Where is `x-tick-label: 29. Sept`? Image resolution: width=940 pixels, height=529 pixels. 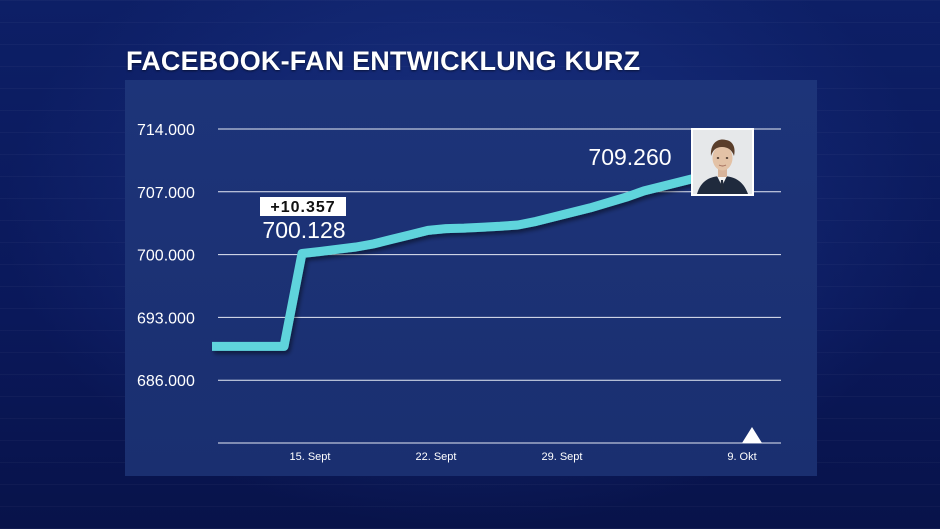
x-tick-label: 29. Sept is located at coordinates (562, 457).